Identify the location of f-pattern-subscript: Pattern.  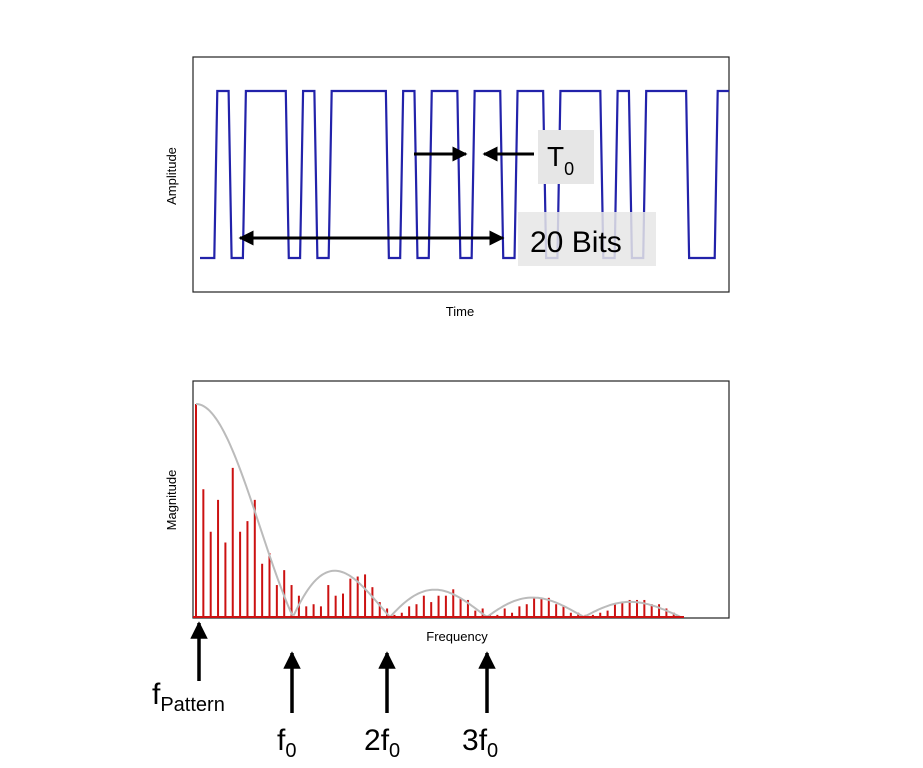
(192, 705).